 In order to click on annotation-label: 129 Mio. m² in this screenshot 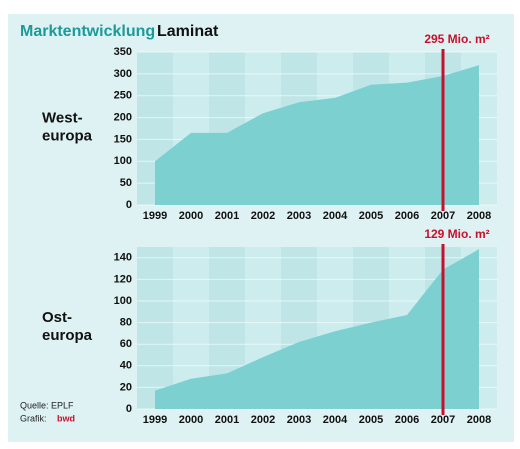, I will do `click(456, 234)`.